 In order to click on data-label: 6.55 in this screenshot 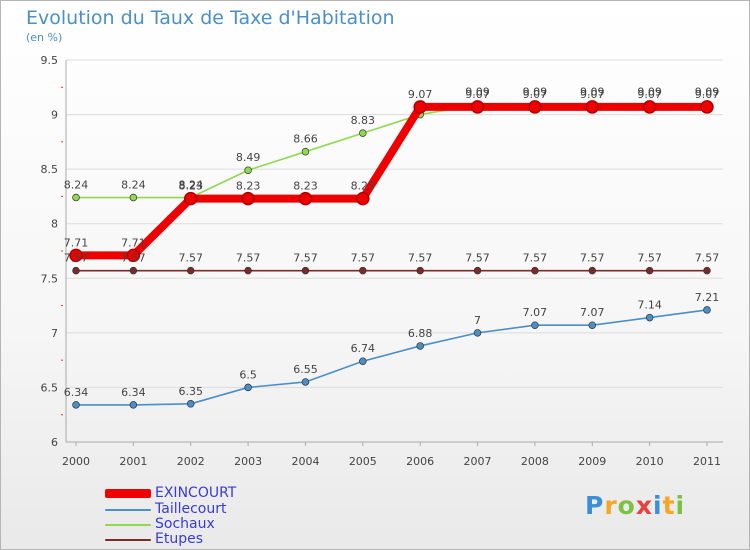, I will do `click(305, 369)`.